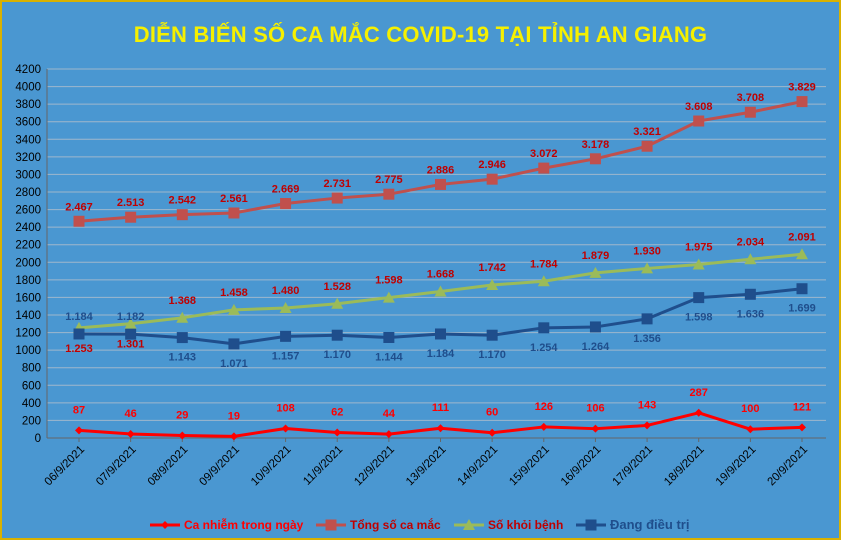 Image resolution: width=841 pixels, height=540 pixels. Describe the element at coordinates (632, 524) in the screenshot. I see `legend-item: Đang điều trị` at that location.